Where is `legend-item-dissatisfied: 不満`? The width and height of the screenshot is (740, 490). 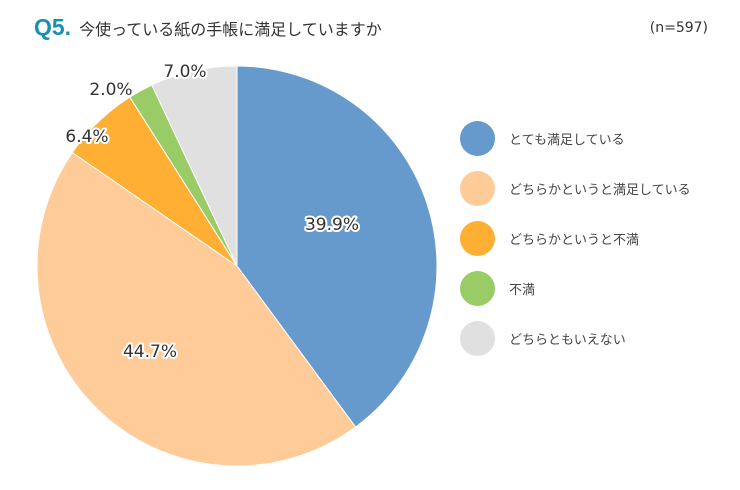
legend-item-dissatisfied: 不満 is located at coordinates (575, 288).